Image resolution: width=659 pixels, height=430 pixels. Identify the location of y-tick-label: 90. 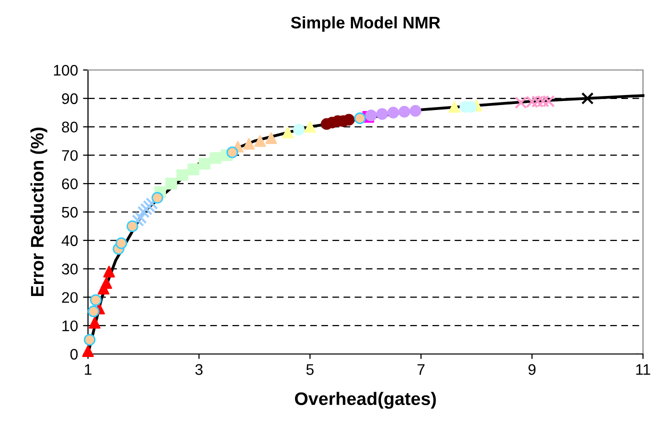
(70, 98).